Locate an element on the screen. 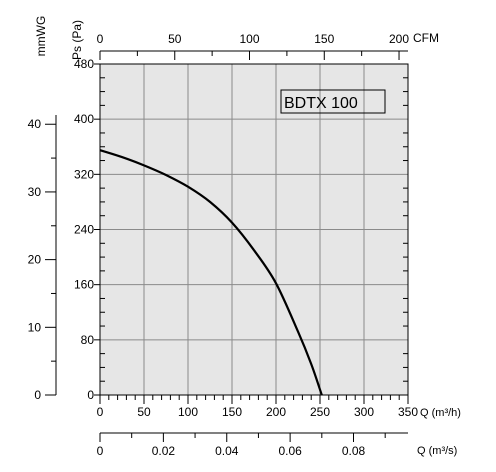 The height and width of the screenshot is (472, 496). y-tick-label: 160 is located at coordinates (84, 285).